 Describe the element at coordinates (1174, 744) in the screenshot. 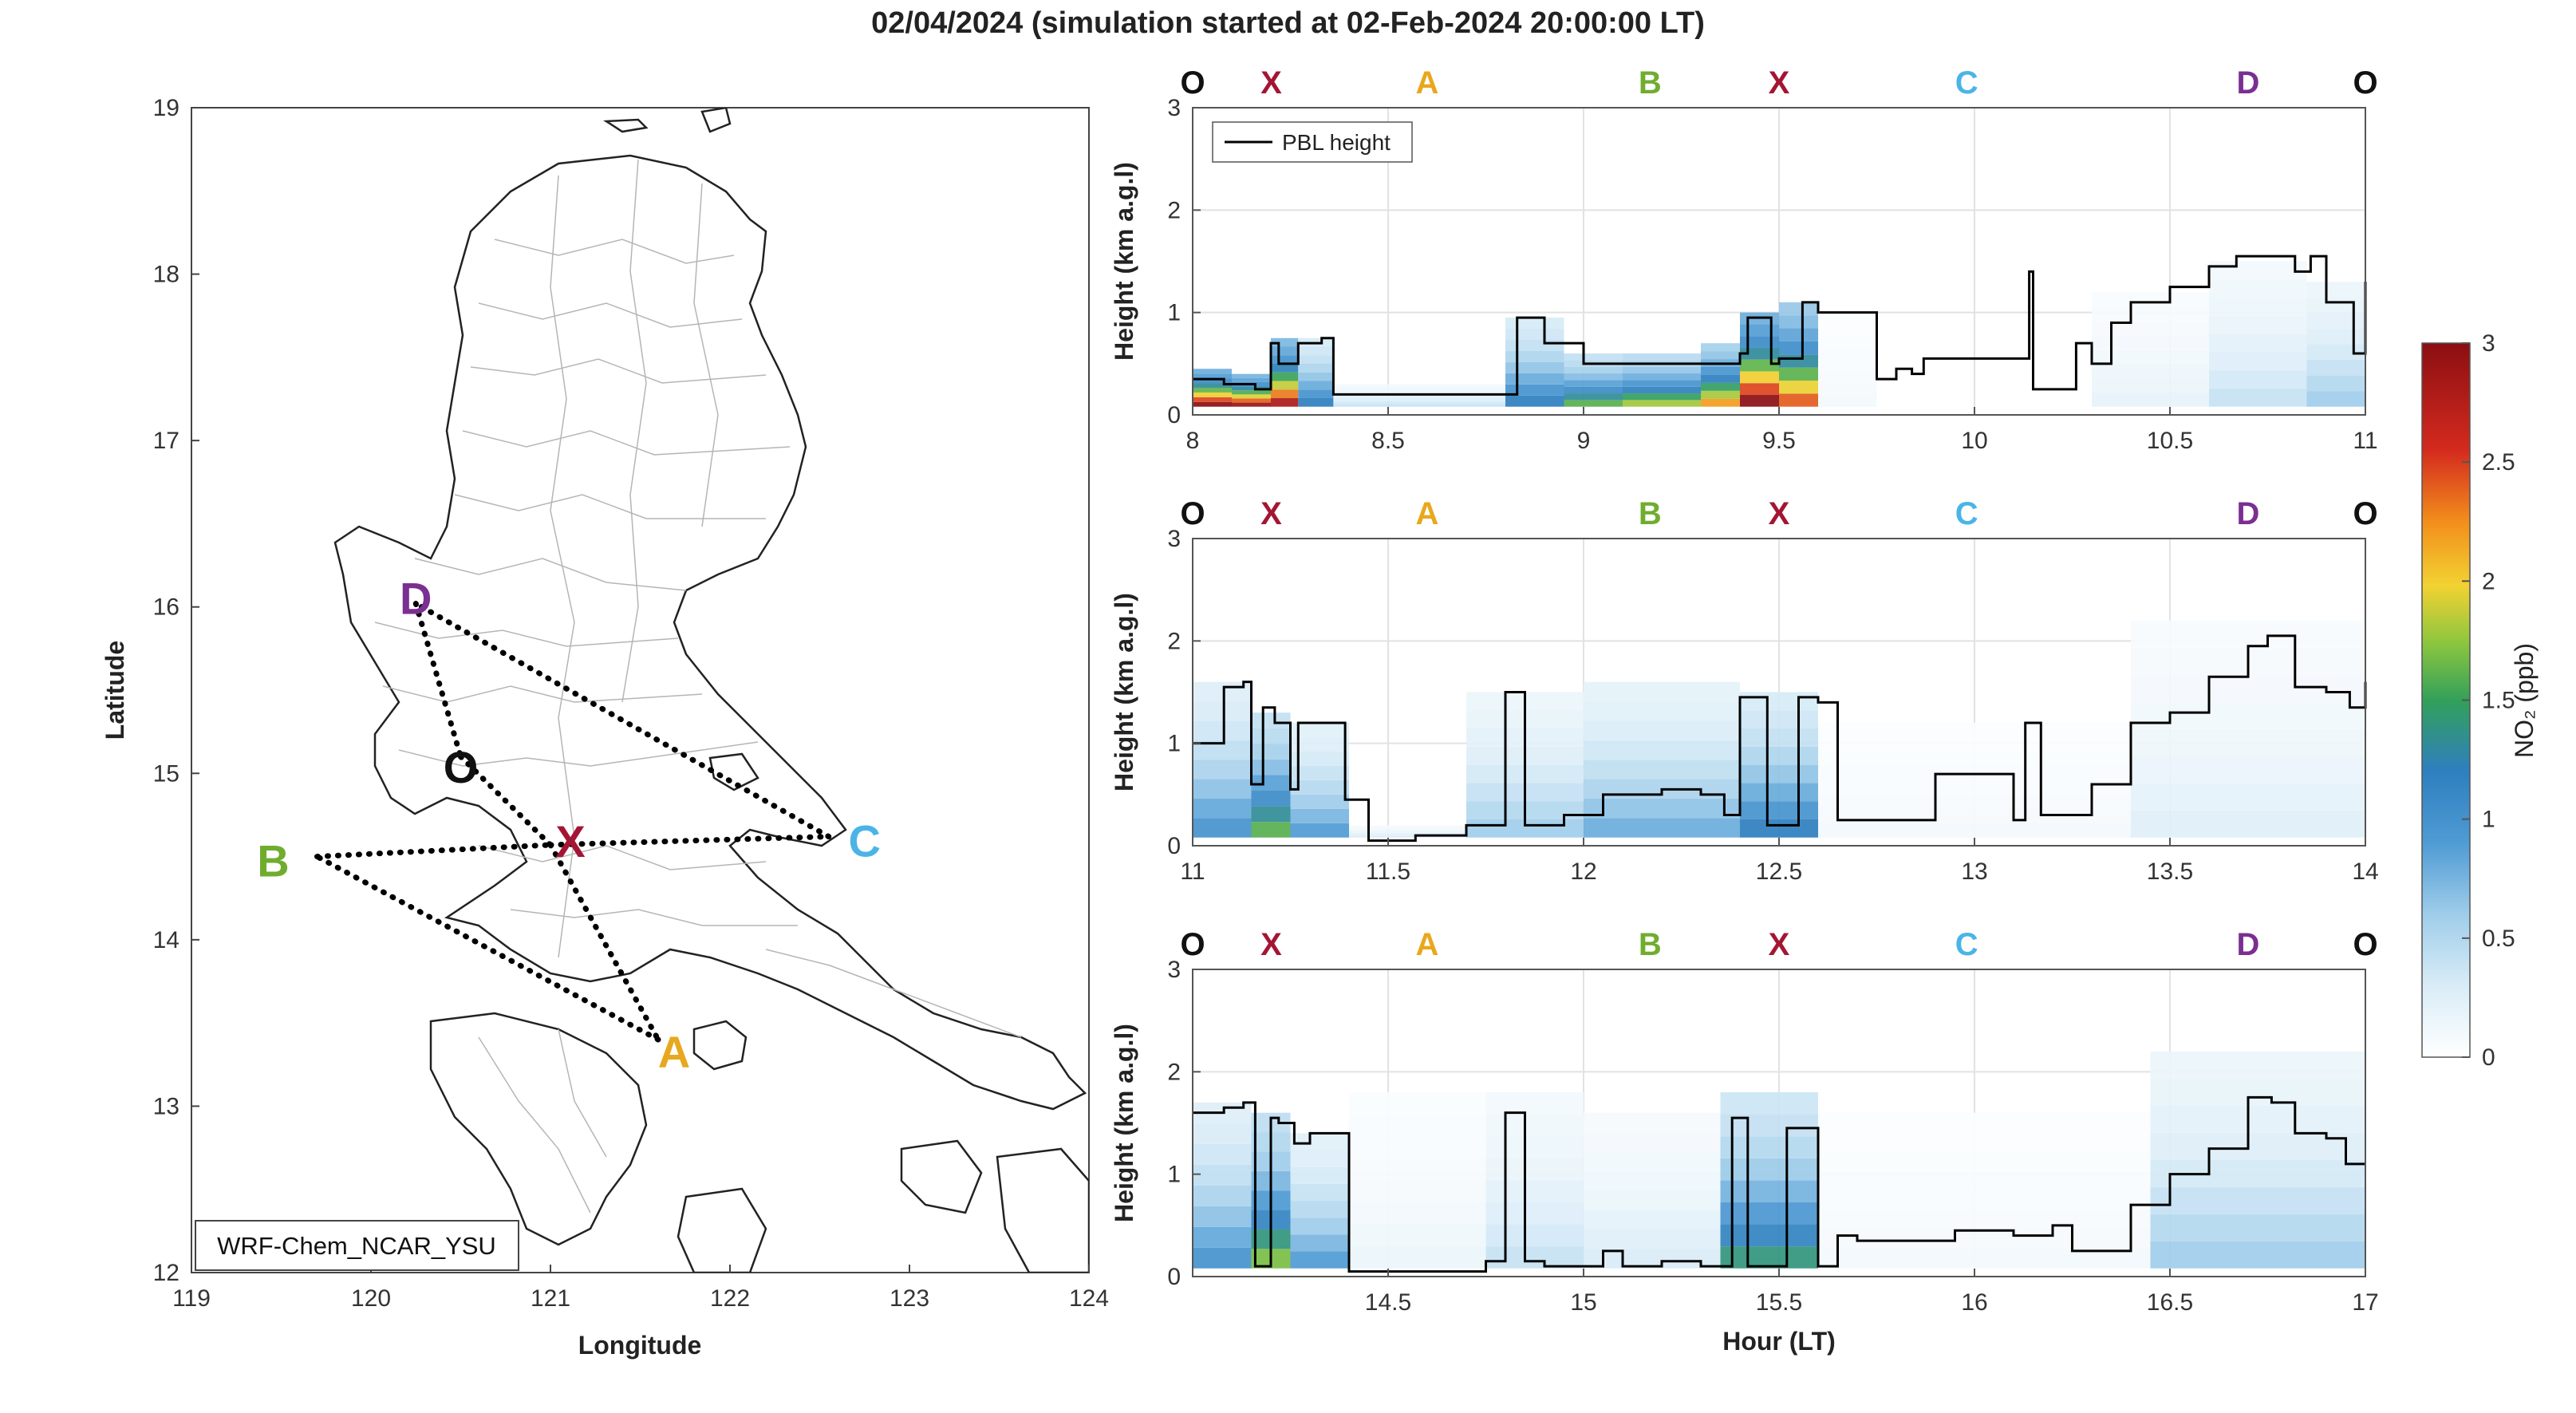

I see `y-tick-label: 1` at that location.